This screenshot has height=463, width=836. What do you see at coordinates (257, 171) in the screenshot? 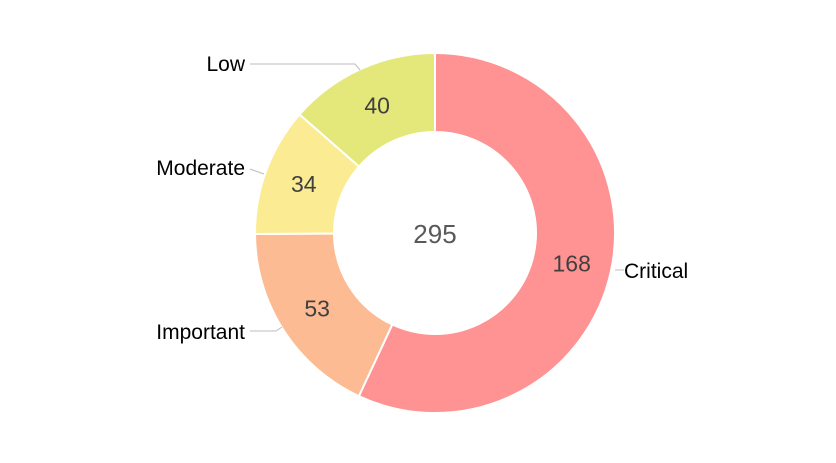
I see `leader-line-moderate` at bounding box center [257, 171].